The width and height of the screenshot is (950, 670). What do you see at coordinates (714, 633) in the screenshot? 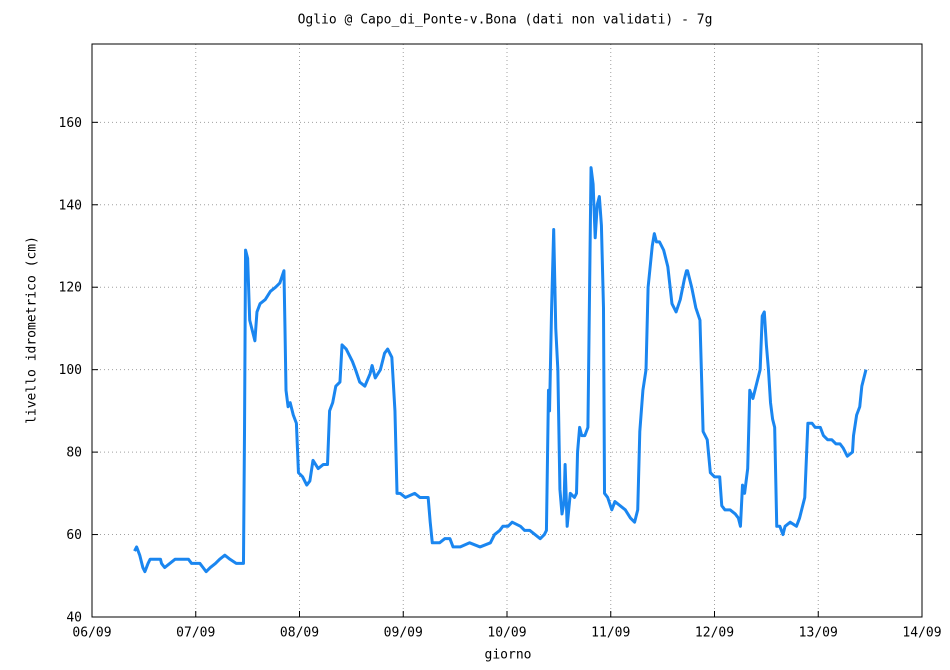
I see `x-tick-label: 12/09` at bounding box center [714, 633].